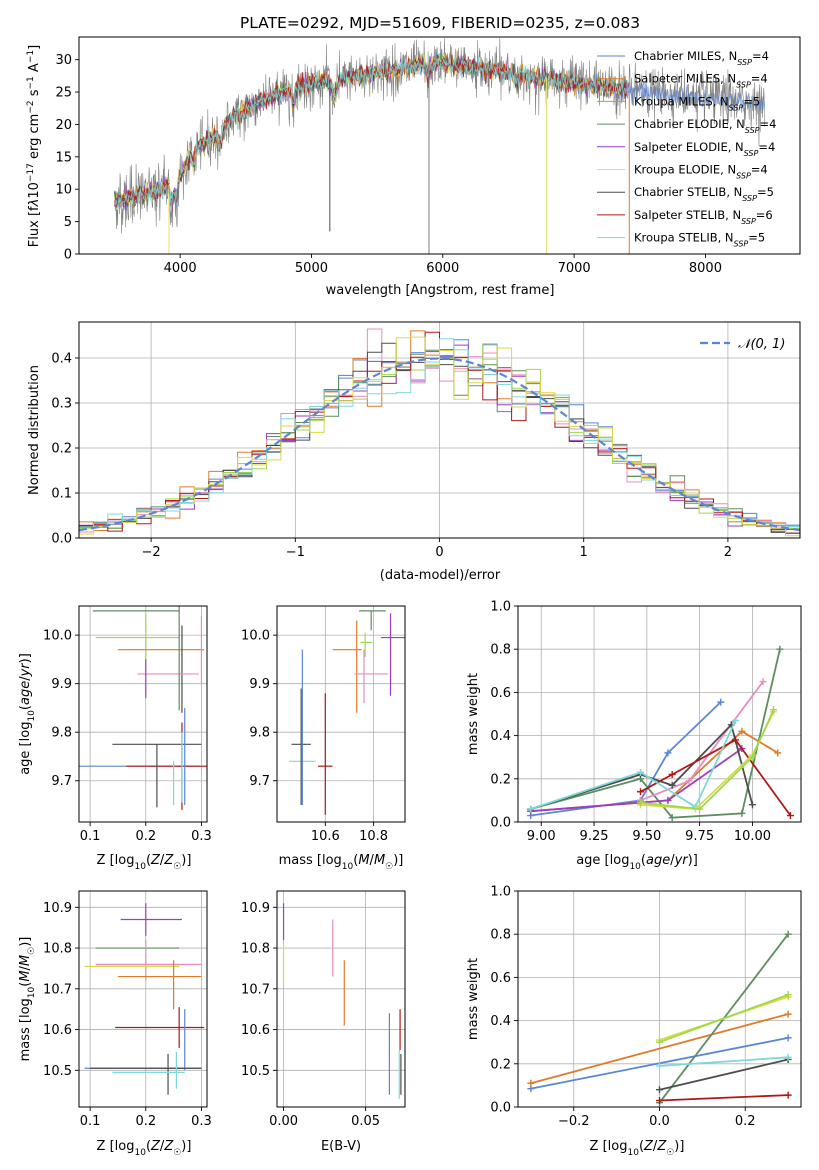 The width and height of the screenshot is (819, 1170). I want to click on p5-xtick-label: 9.25, so click(594, 836).